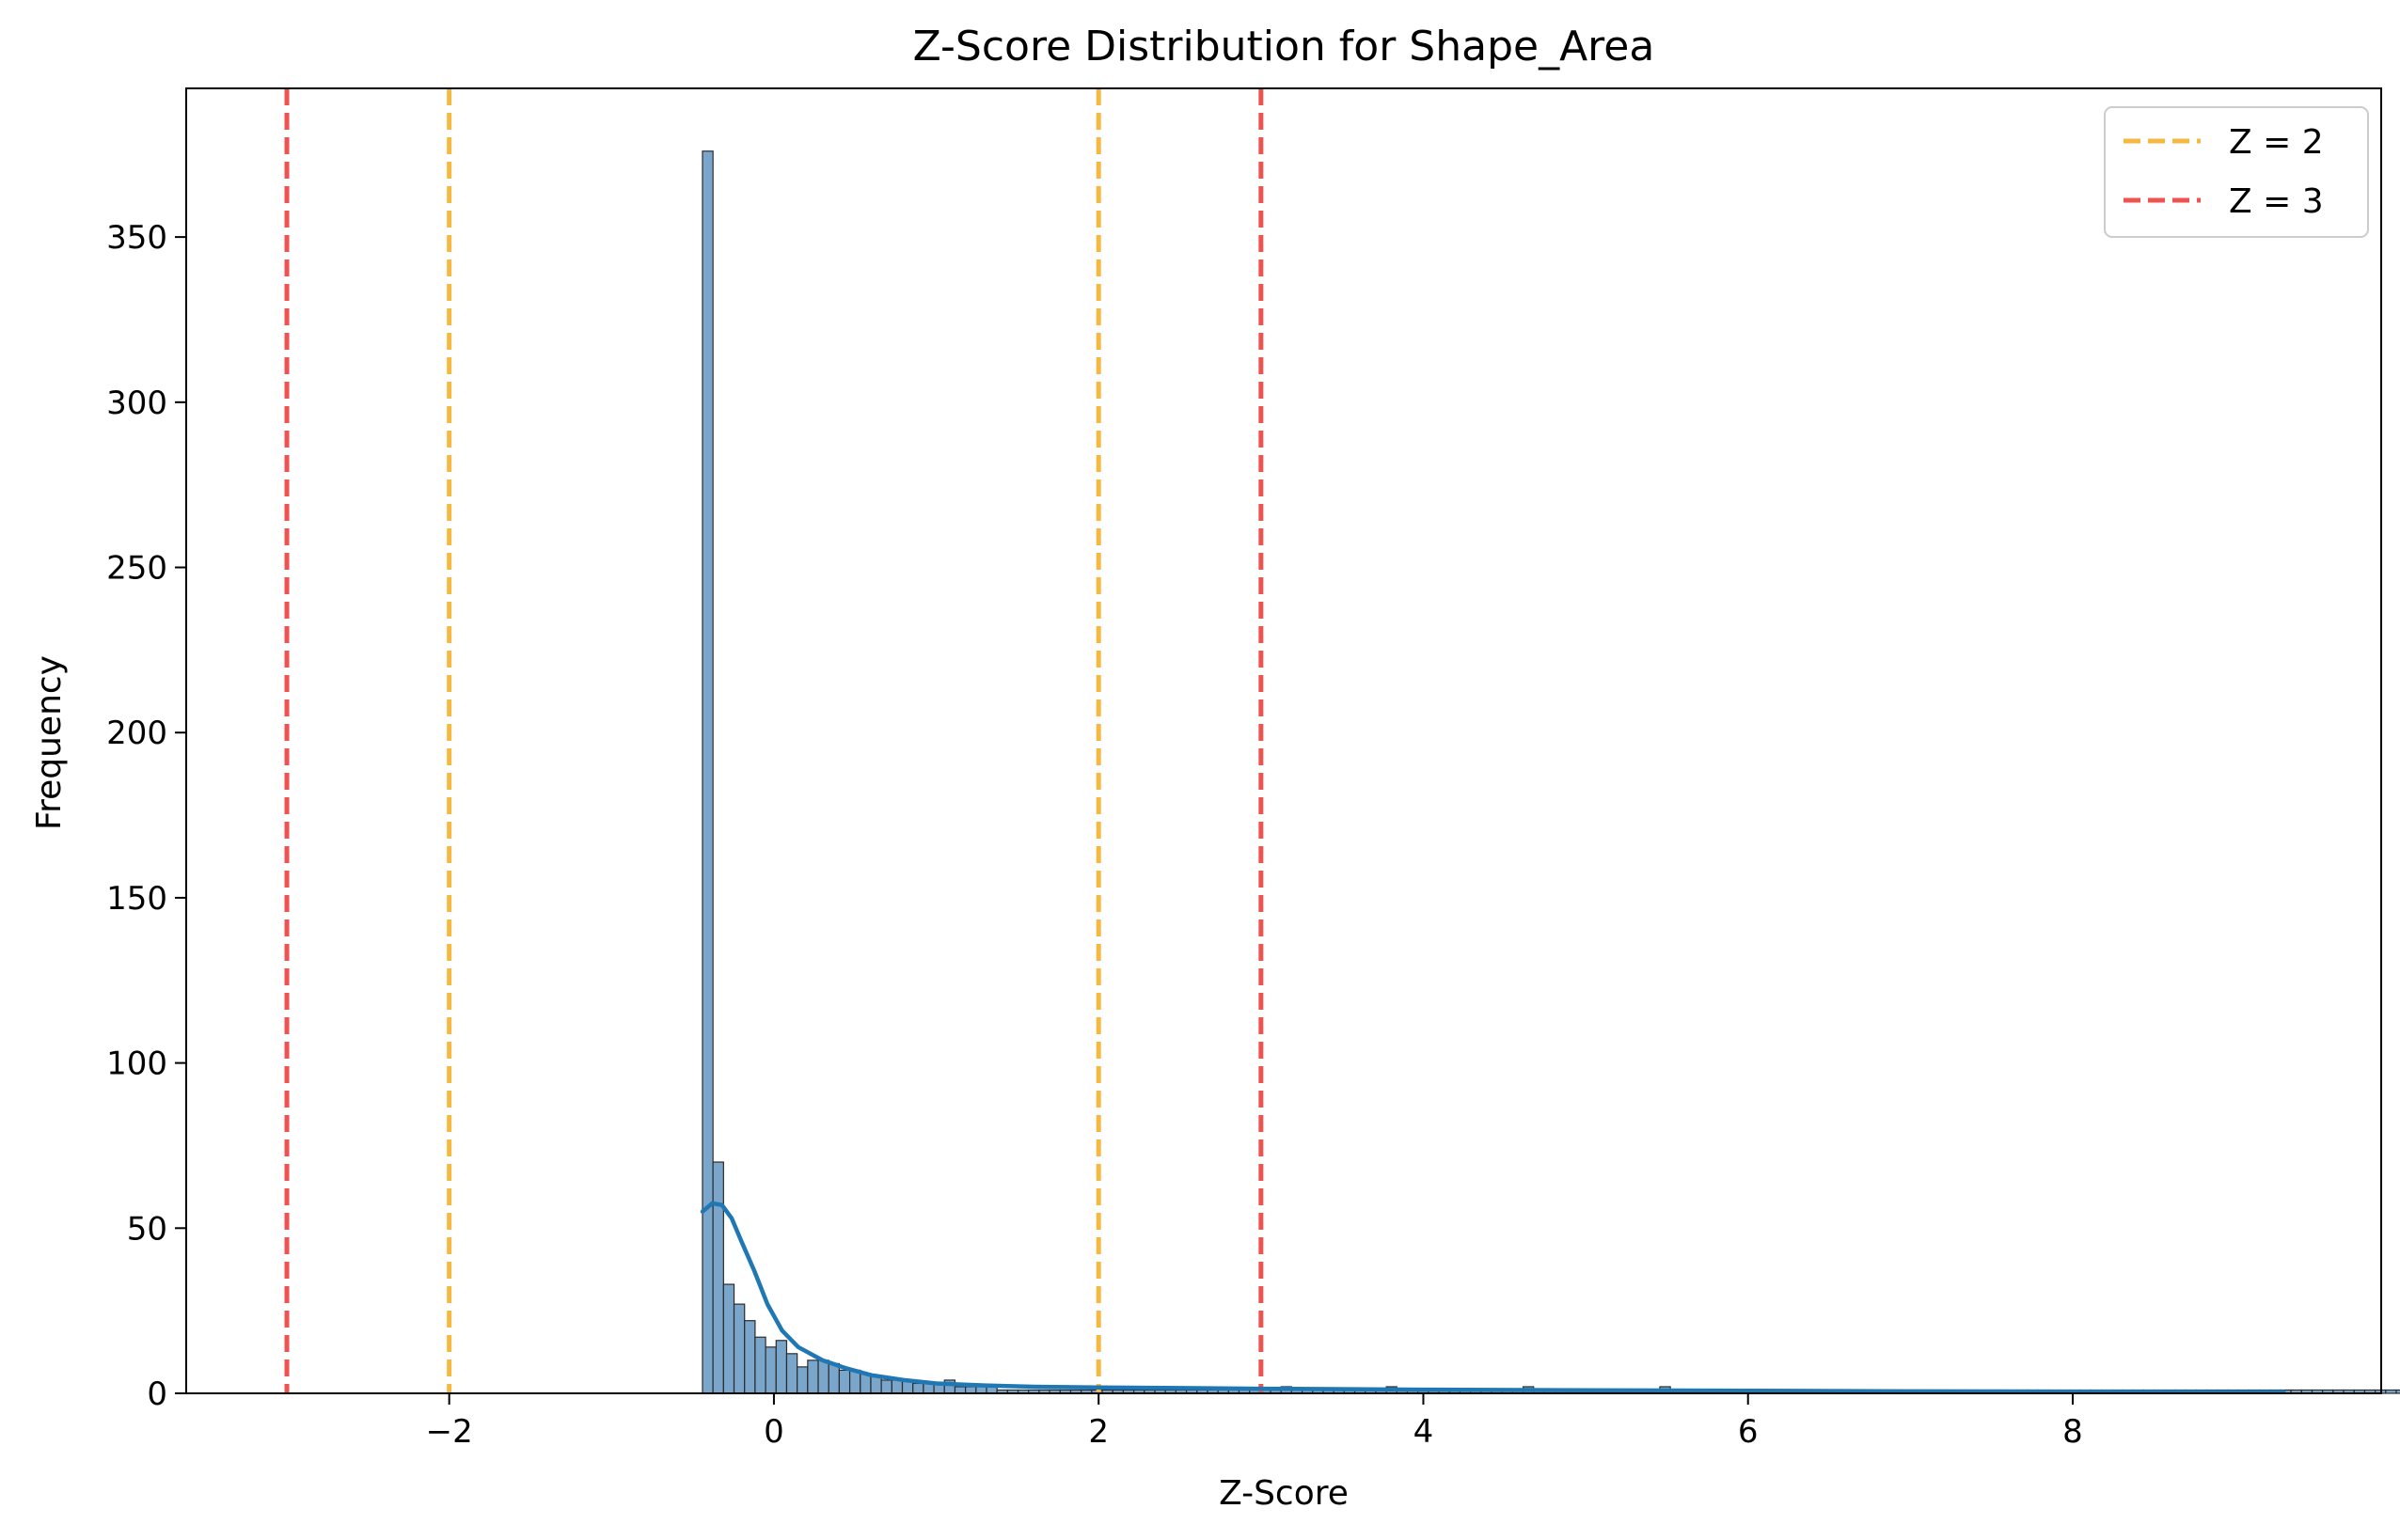  What do you see at coordinates (1254, 1422) in the screenshot?
I see `x-axis: −2 0 2 4 6 8` at bounding box center [1254, 1422].